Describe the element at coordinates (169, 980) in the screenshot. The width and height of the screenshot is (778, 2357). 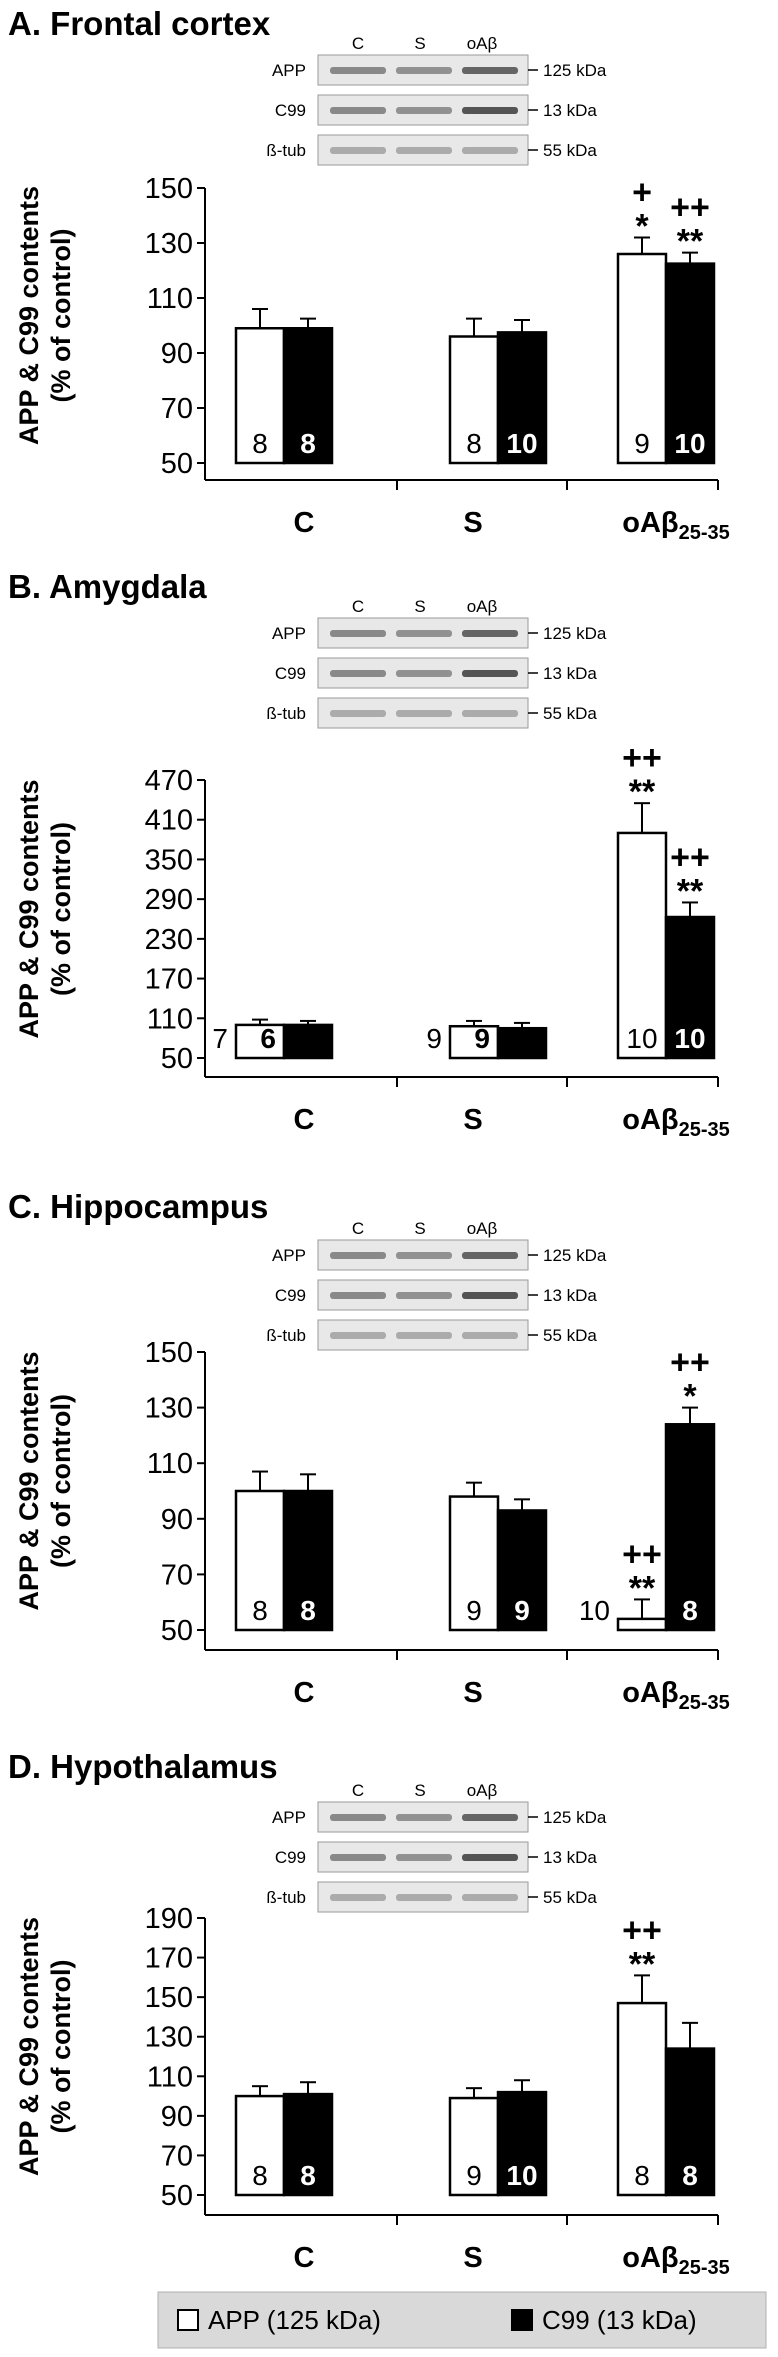
I see `y-tick-label: 170` at that location.